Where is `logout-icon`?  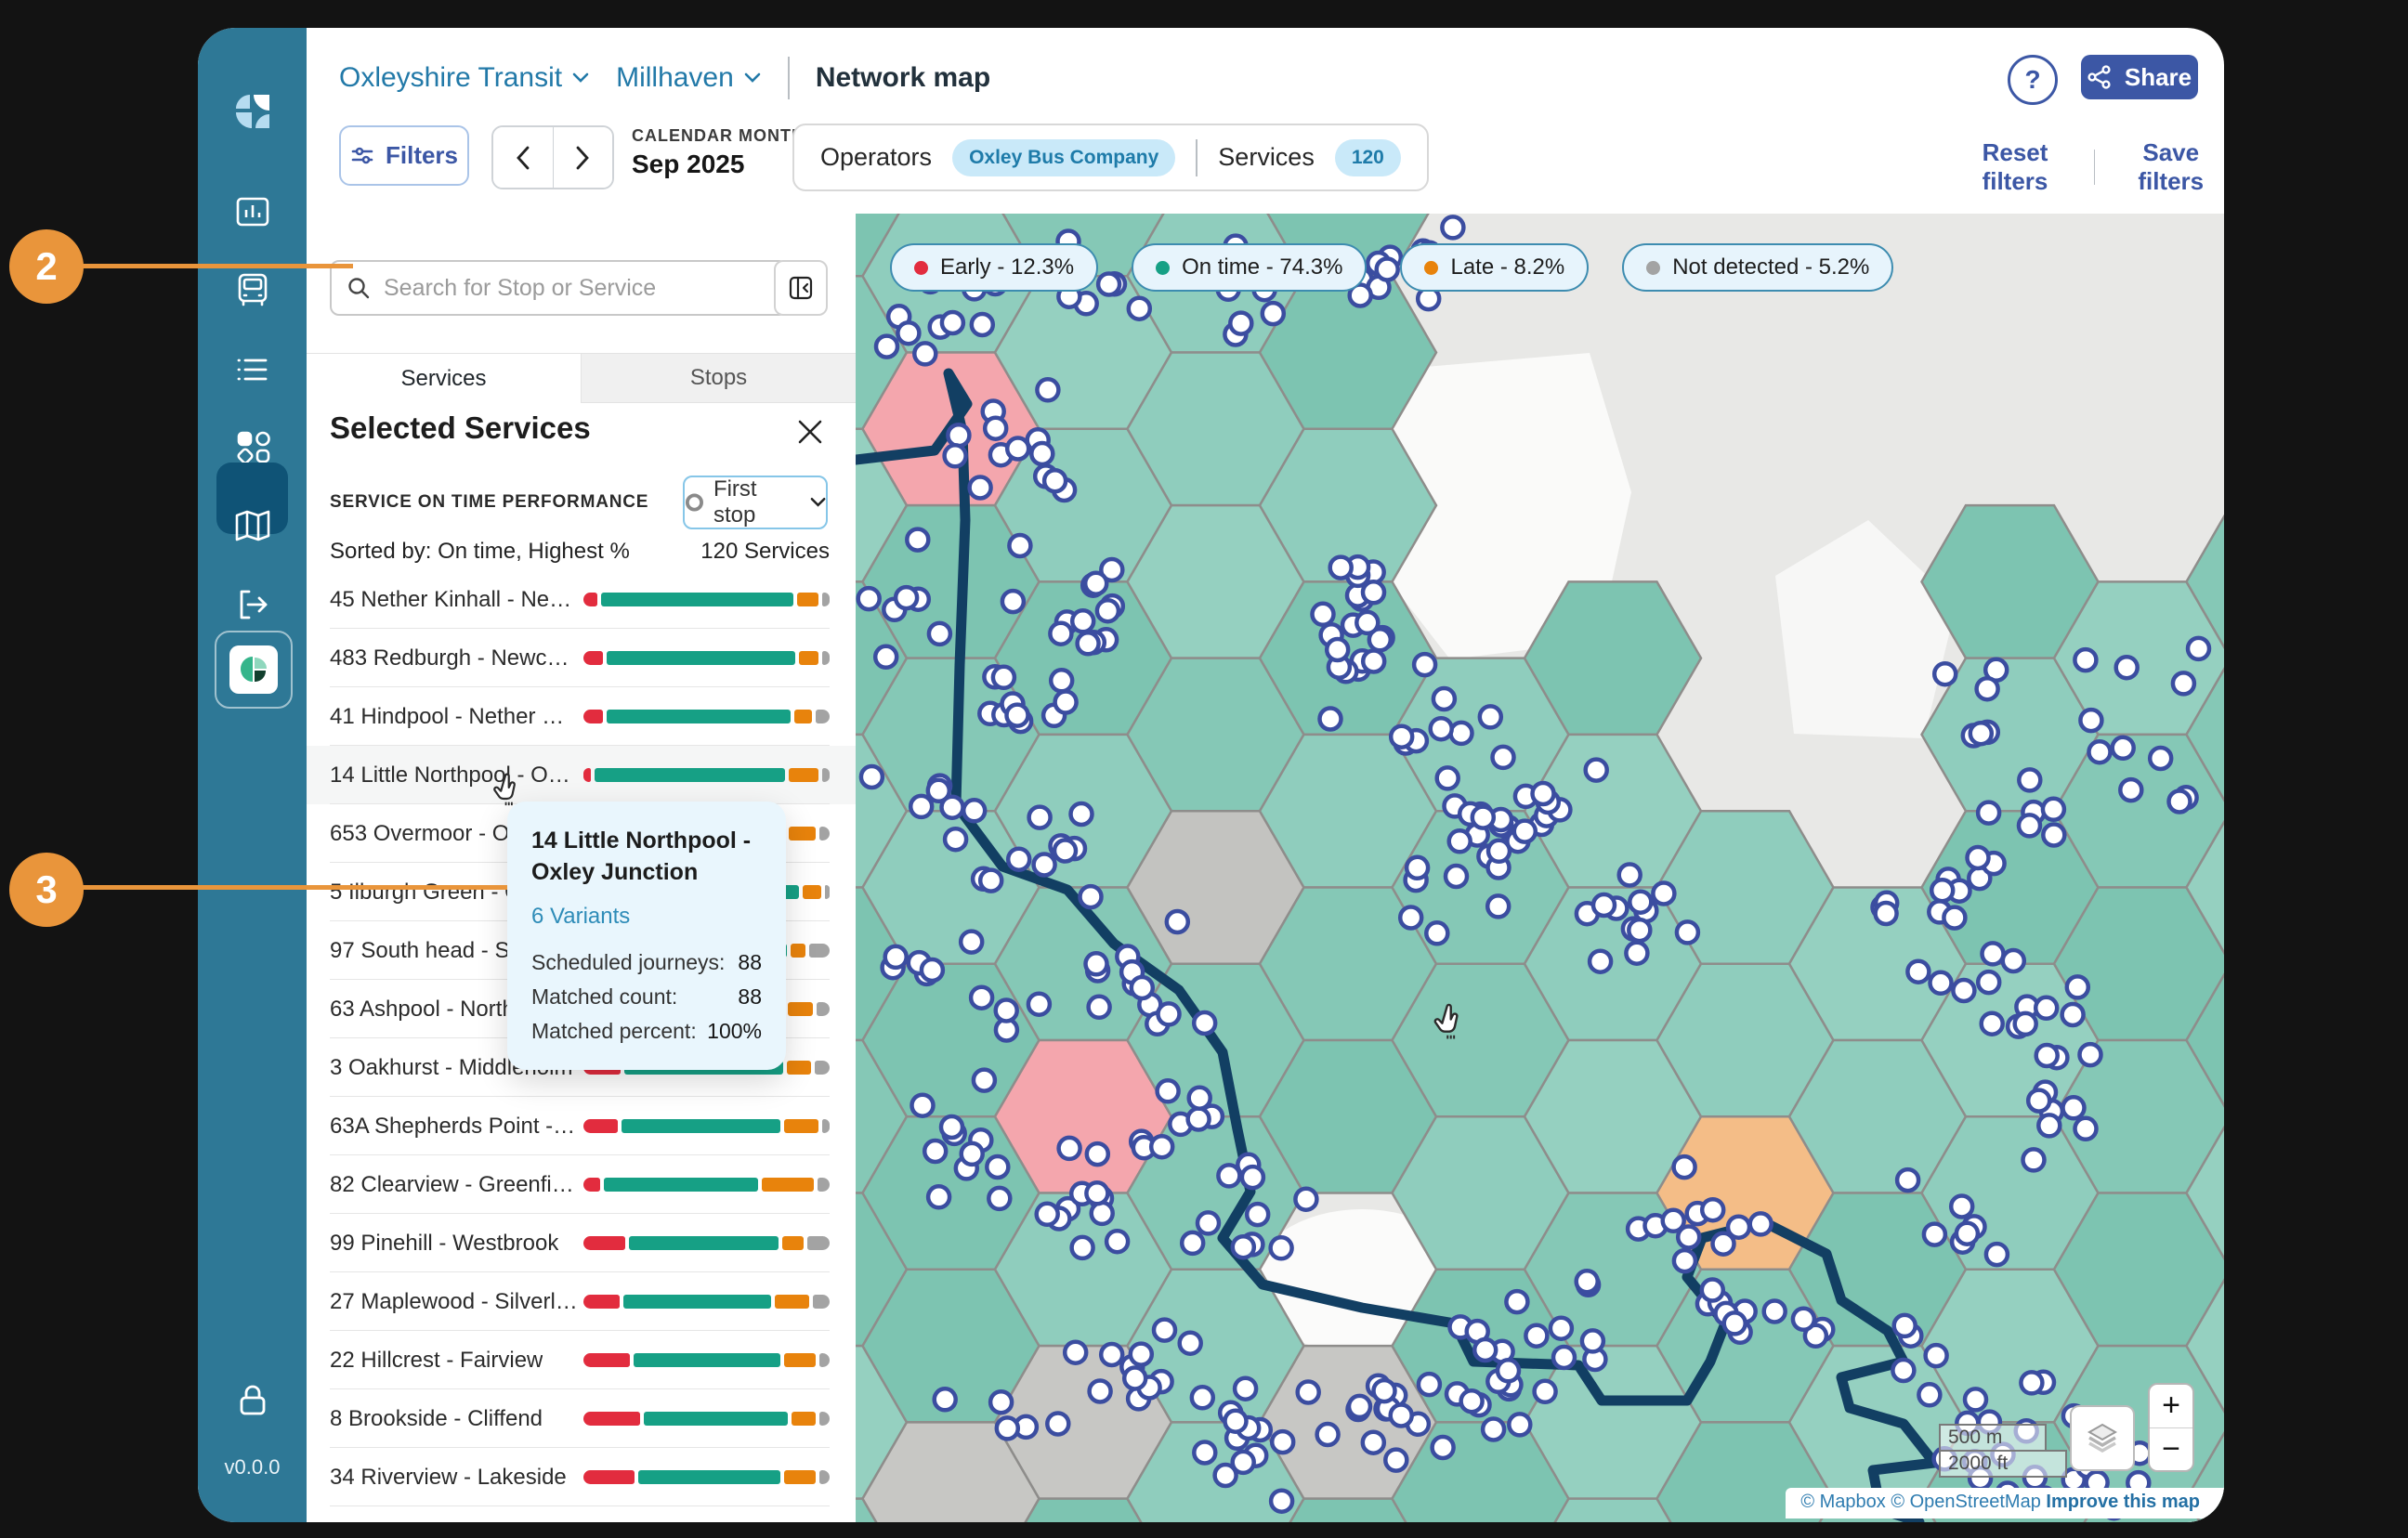
logout-icon is located at coordinates (252, 604).